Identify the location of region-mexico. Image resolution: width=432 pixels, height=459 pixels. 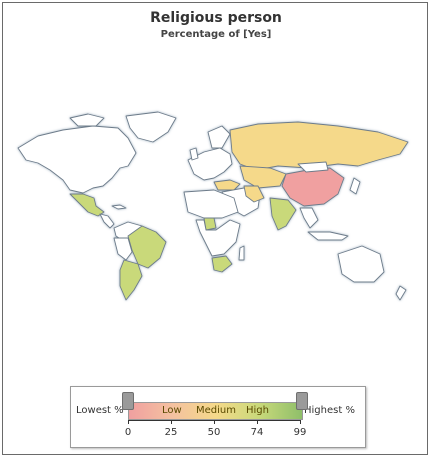
(87, 205).